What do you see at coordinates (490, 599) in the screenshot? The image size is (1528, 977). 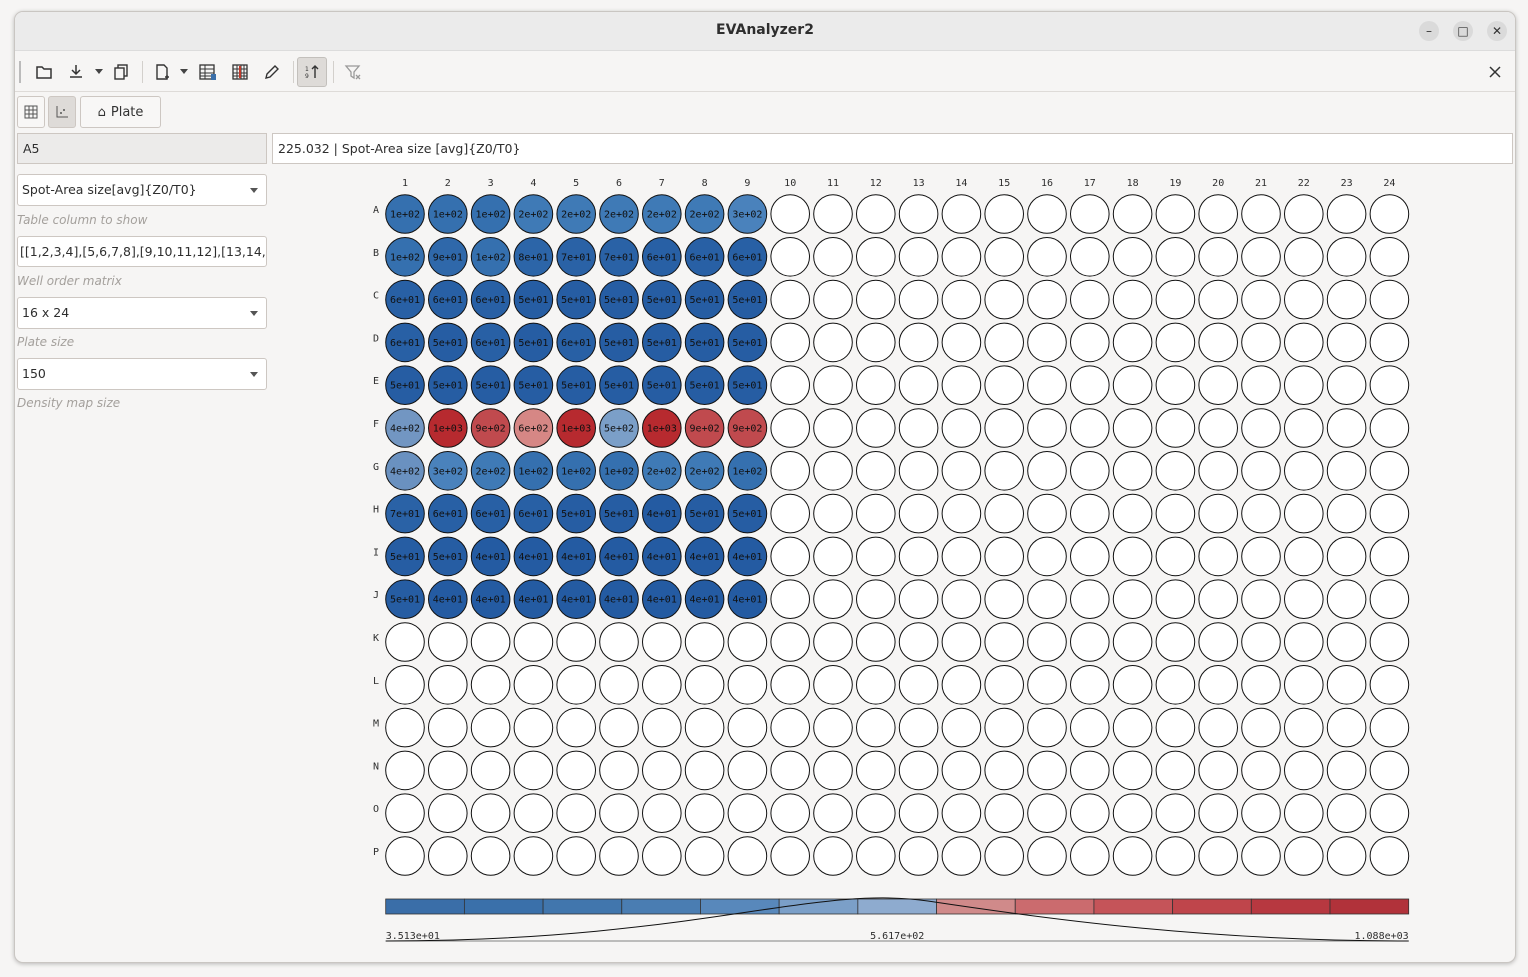 I see `well-J3` at bounding box center [490, 599].